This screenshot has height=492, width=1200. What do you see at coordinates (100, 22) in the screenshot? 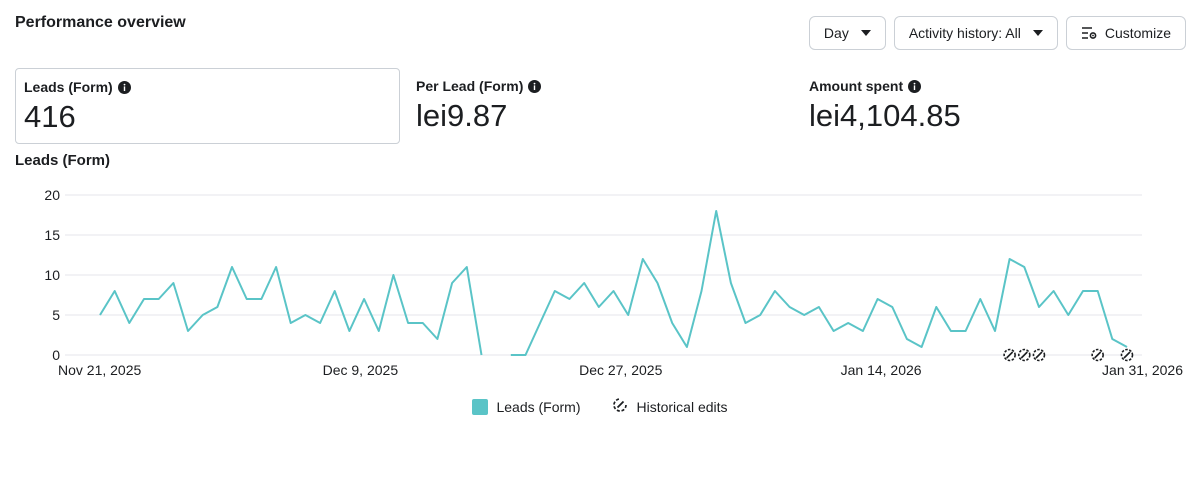
I see `page-title: Performance overview` at bounding box center [100, 22].